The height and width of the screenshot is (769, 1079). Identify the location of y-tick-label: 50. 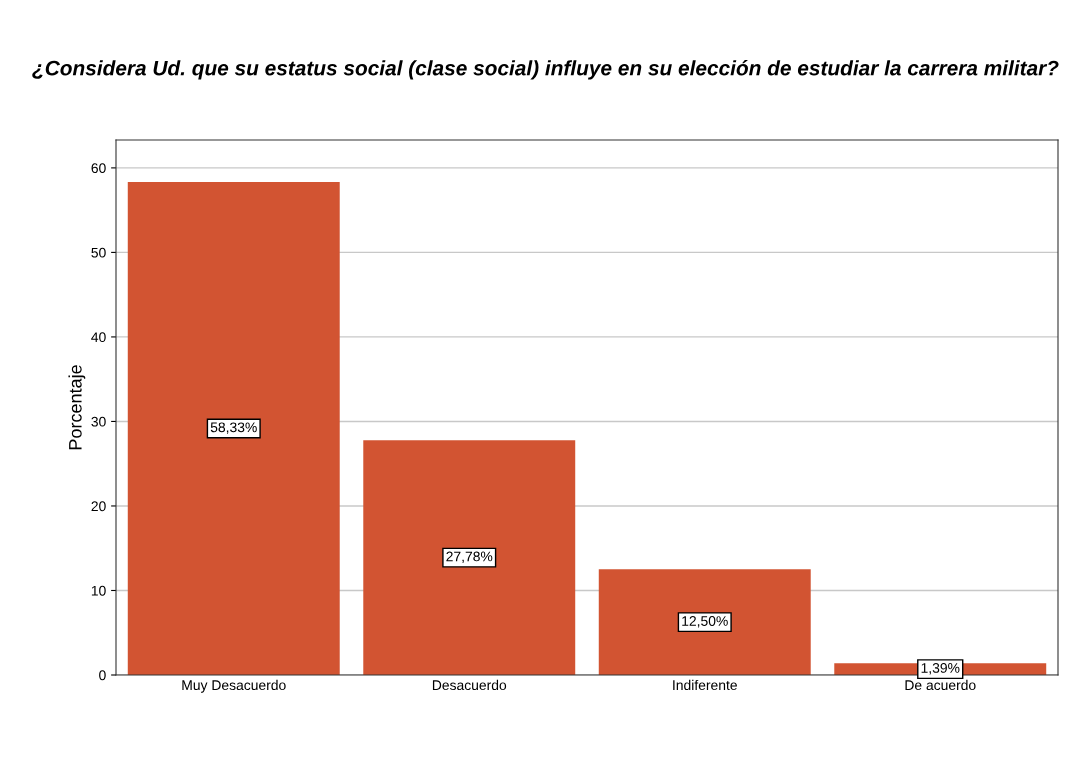
(98, 252).